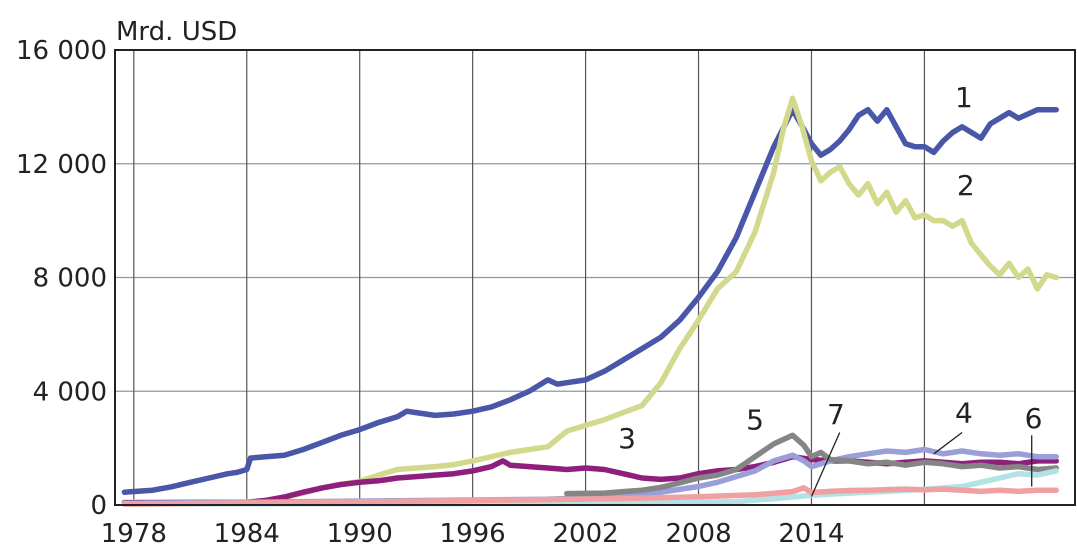 This screenshot has height=552, width=1077. Describe the element at coordinates (247, 534) in the screenshot. I see `x-tick-label: 1984` at that location.